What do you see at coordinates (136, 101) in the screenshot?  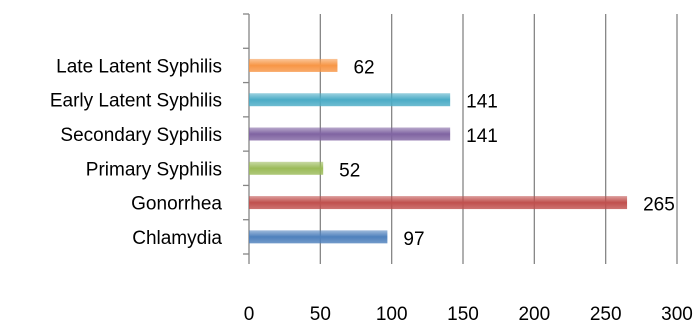 I see `category-label: Early Latent Syphilis` at bounding box center [136, 101].